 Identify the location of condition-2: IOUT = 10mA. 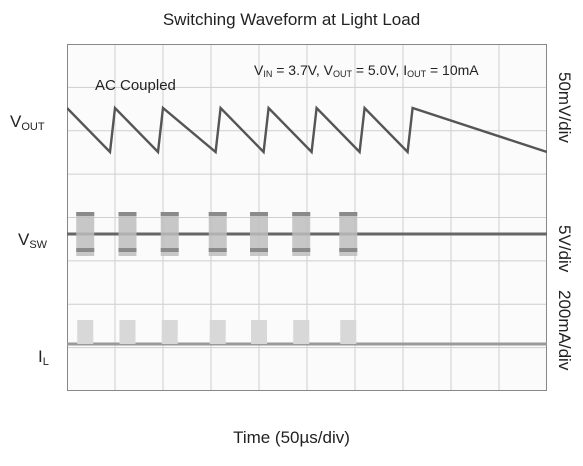
(441, 70).